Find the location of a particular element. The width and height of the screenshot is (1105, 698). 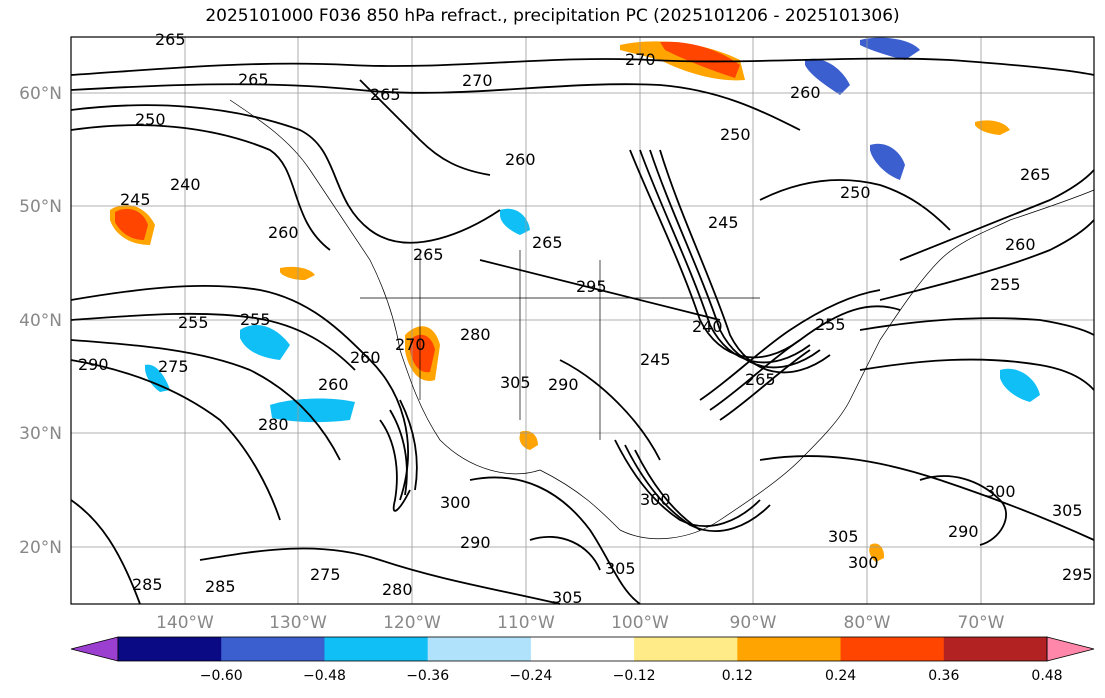

colorbar-label: −0.36 is located at coordinates (427, 676).